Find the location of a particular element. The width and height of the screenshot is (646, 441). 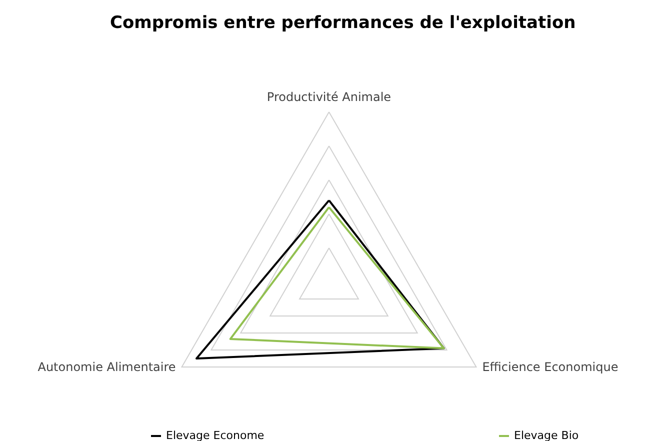

spoke-label: Efficience Economique is located at coordinates (550, 367).